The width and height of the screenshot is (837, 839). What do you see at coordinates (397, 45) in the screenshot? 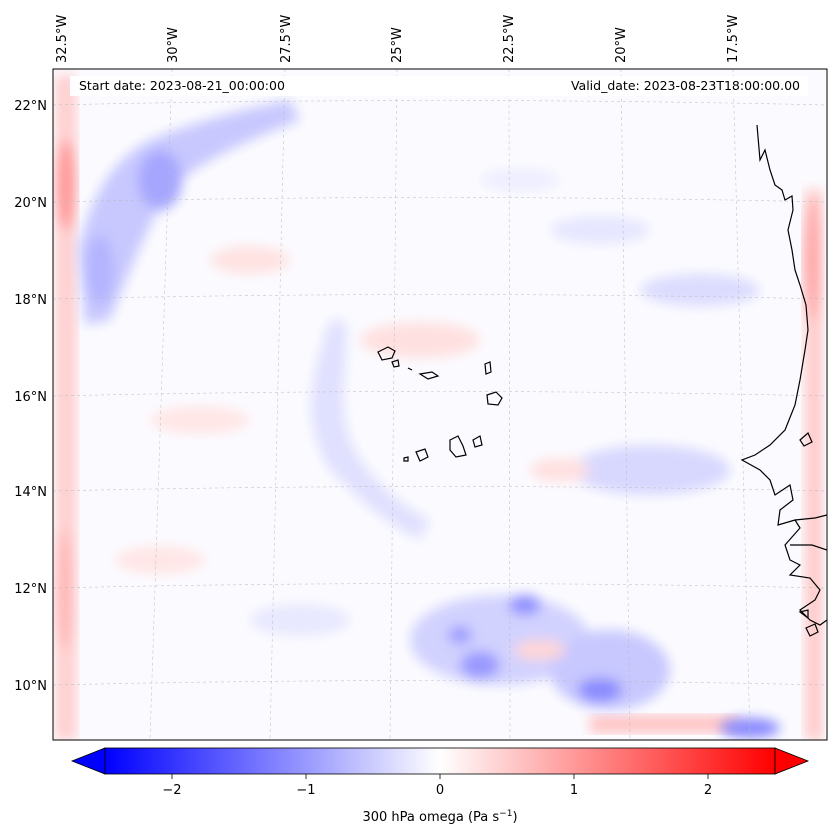
I see `lon-label: 25°W` at bounding box center [397, 45].